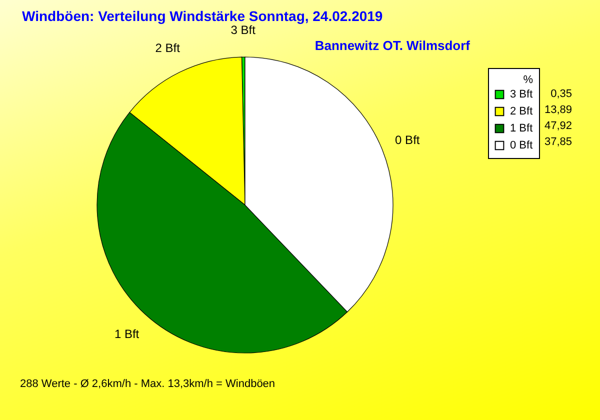 The height and width of the screenshot is (420, 600). I want to click on slice-label: 2 Bft, so click(168, 48).